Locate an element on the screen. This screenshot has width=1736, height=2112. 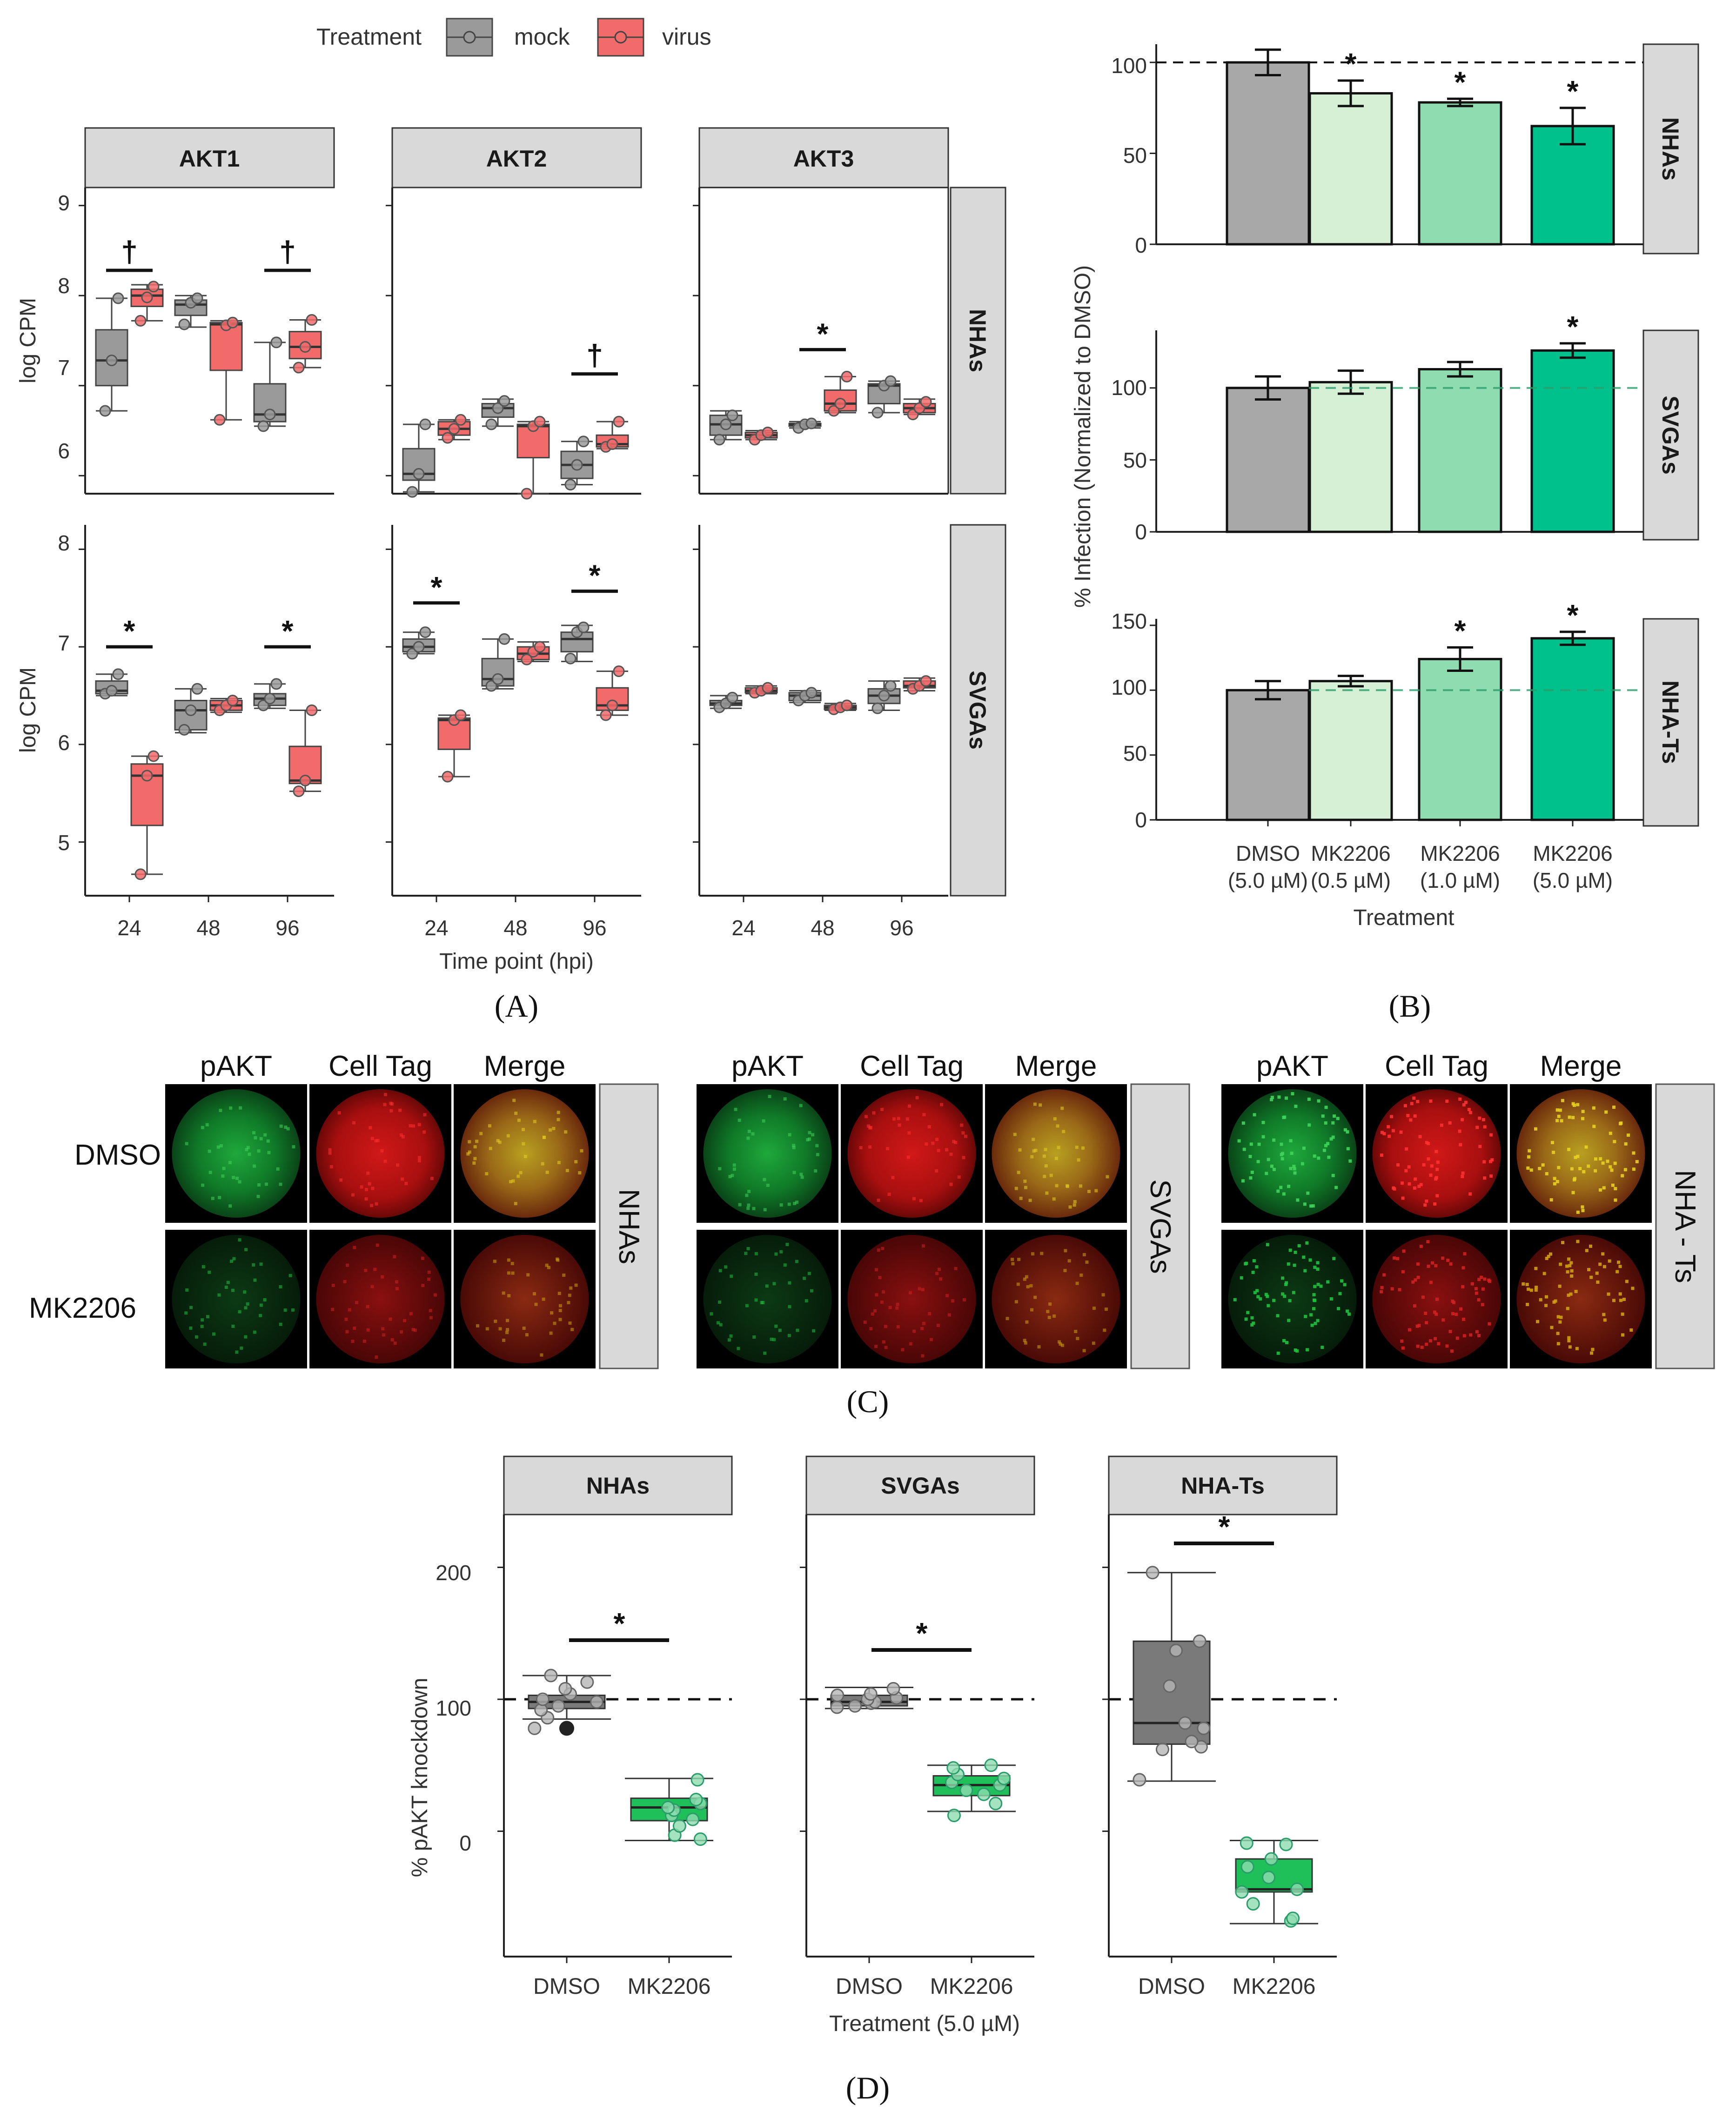
bar is located at coordinates (1573, 185).